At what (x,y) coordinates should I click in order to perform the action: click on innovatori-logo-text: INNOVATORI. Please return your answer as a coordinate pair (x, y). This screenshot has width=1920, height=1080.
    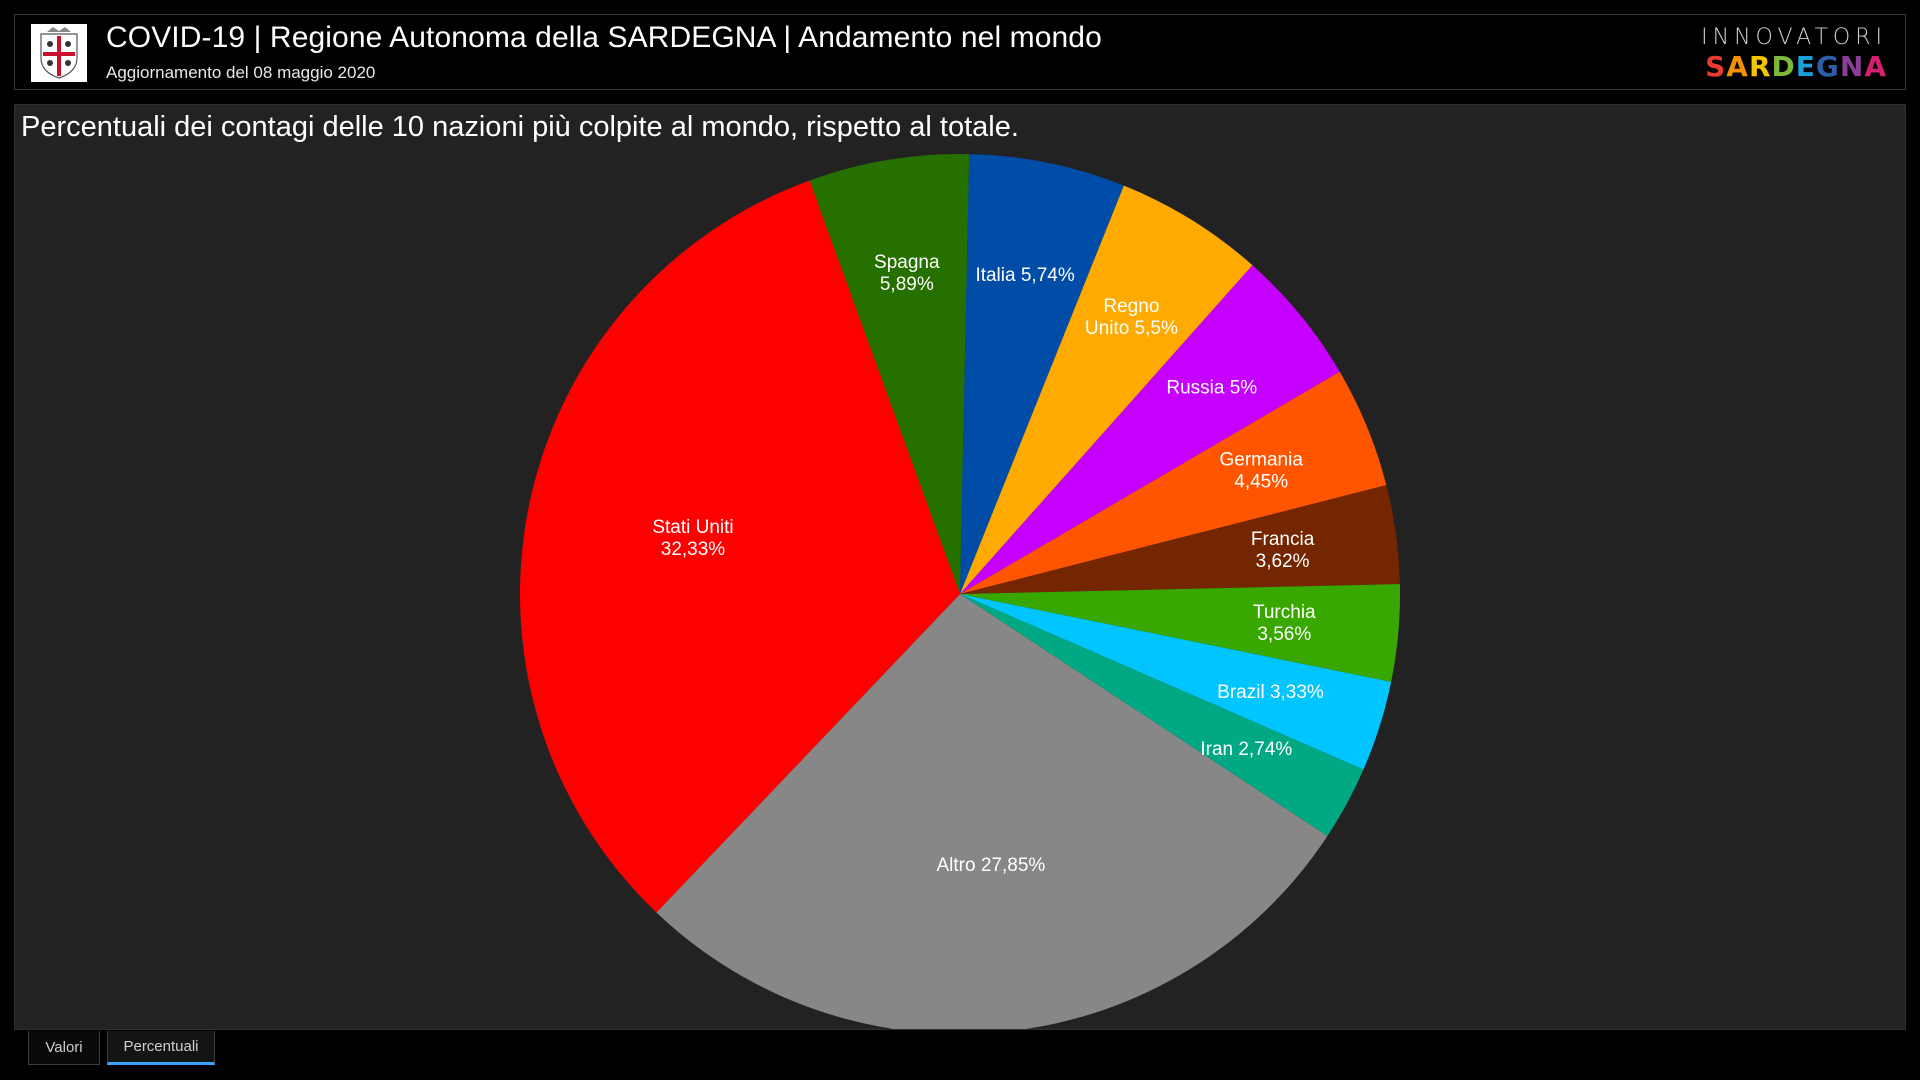
    Looking at the image, I should click on (1794, 37).